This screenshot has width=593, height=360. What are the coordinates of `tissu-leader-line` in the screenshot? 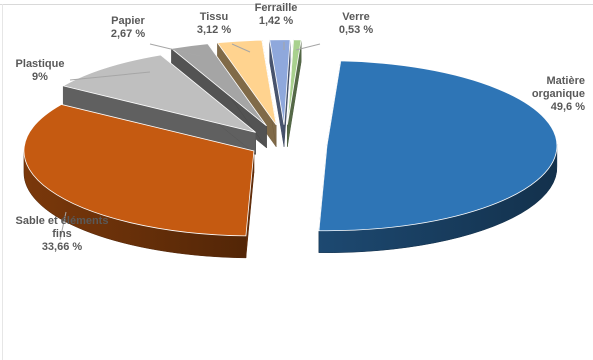 It's located at (241, 48).